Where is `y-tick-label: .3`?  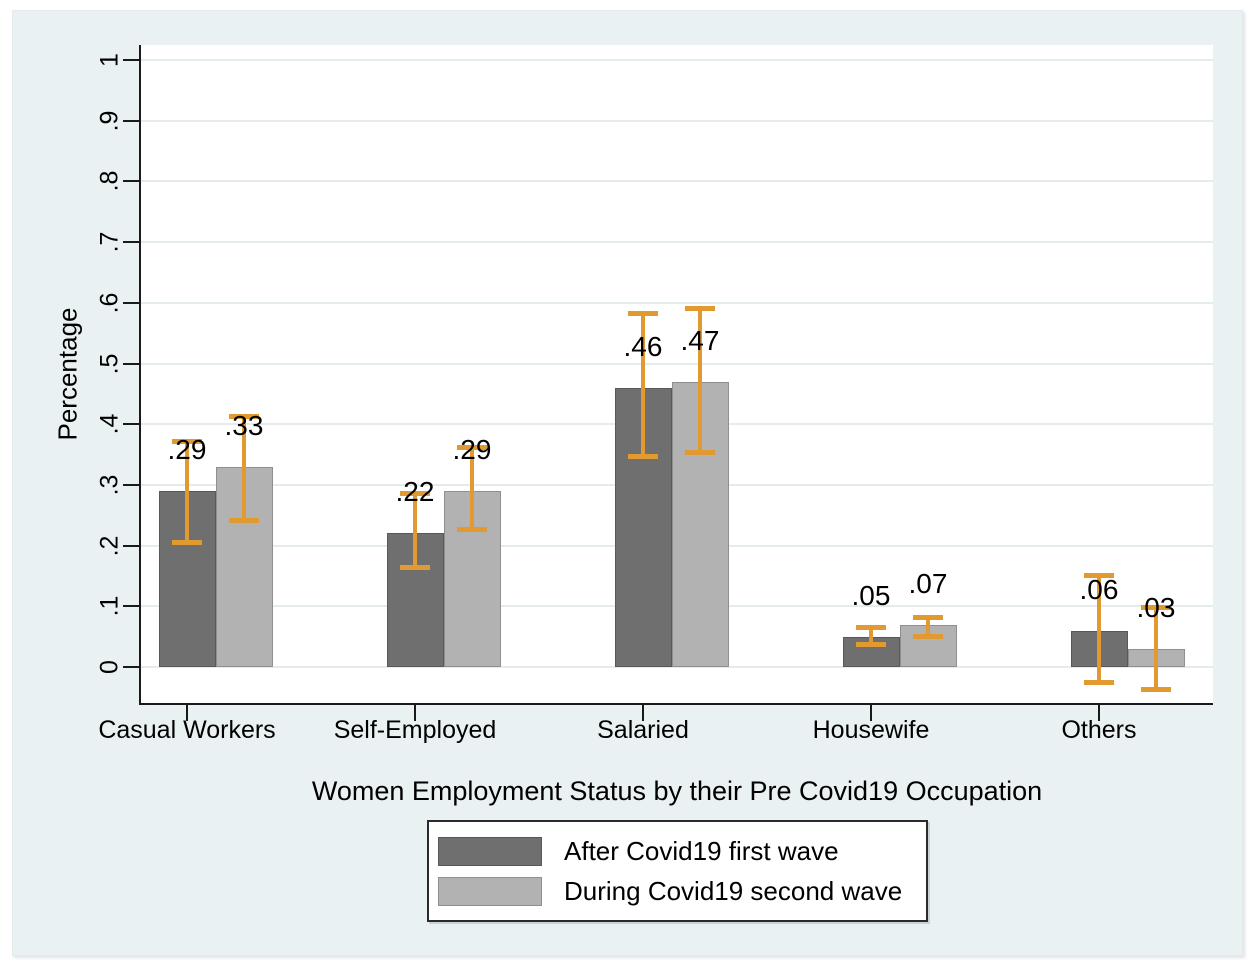
y-tick-label: .3 is located at coordinates (109, 485).